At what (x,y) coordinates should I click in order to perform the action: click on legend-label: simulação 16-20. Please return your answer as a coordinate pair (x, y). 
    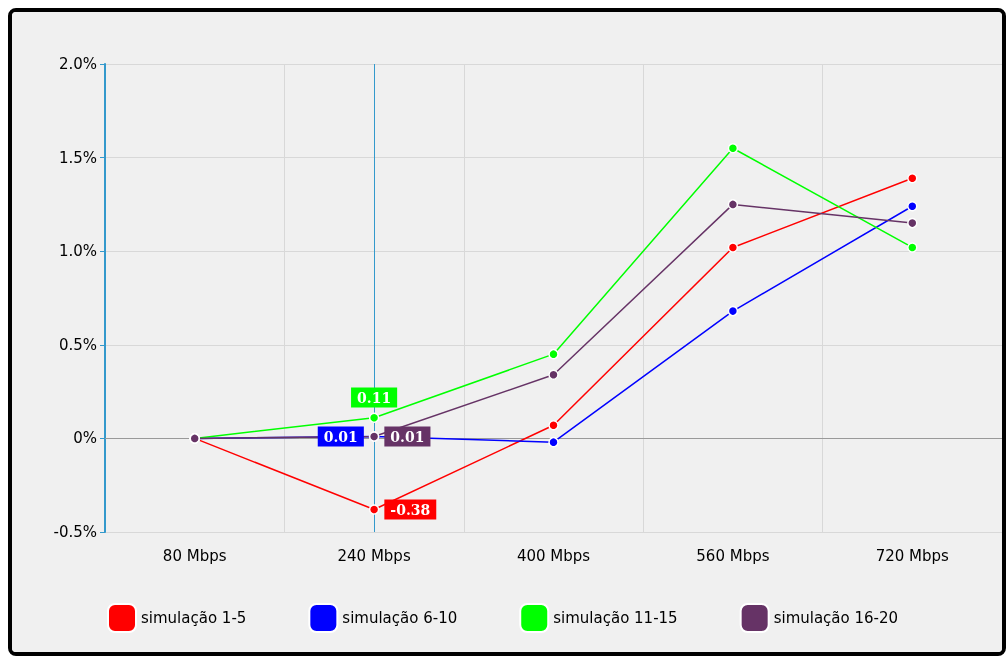
    Looking at the image, I should click on (836, 618).